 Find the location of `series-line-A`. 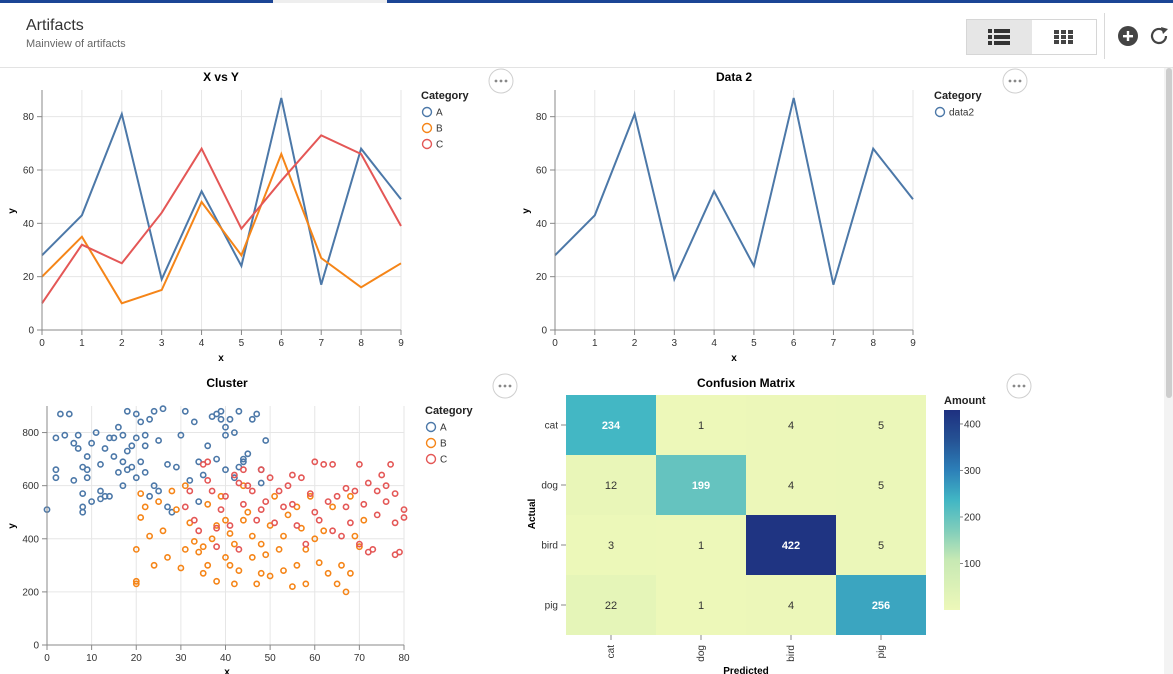

series-line-A is located at coordinates (221, 191).